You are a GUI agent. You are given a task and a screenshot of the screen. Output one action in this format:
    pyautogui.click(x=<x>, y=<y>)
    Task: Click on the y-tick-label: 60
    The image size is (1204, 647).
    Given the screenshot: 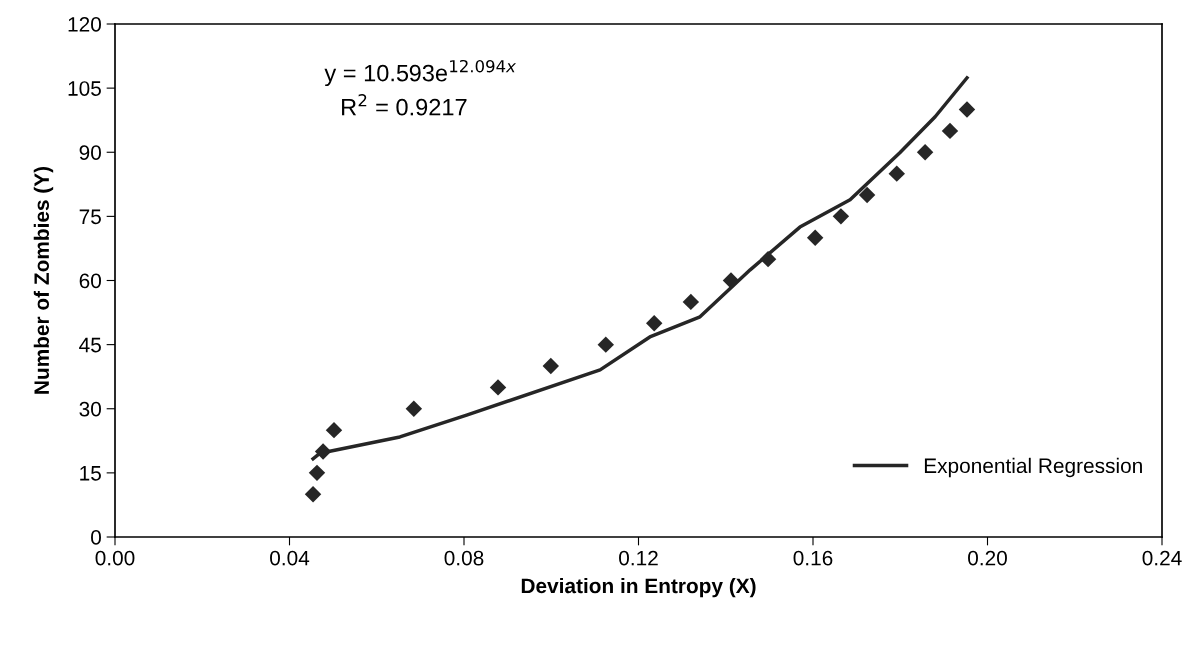 What is the action you would take?
    pyautogui.click(x=90, y=281)
    